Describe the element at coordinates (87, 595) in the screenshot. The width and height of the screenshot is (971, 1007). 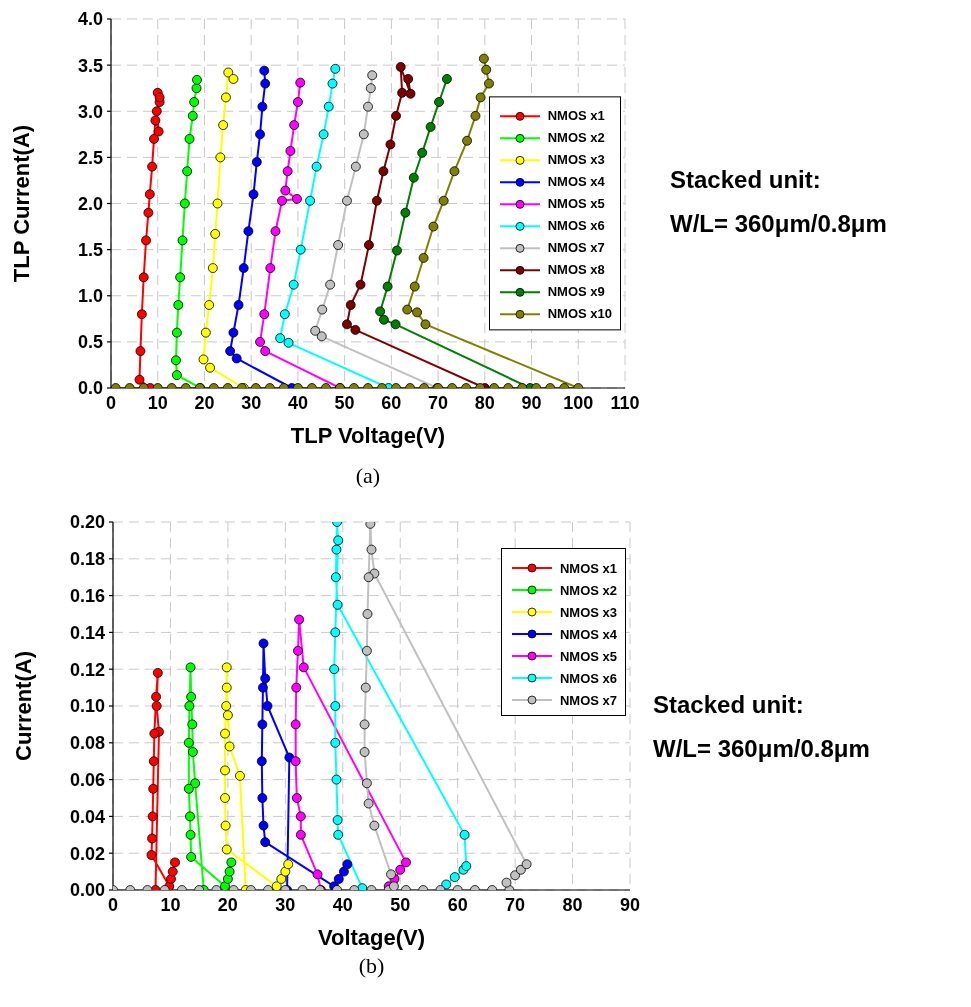
I see `y-tick-label: 0.16` at that location.